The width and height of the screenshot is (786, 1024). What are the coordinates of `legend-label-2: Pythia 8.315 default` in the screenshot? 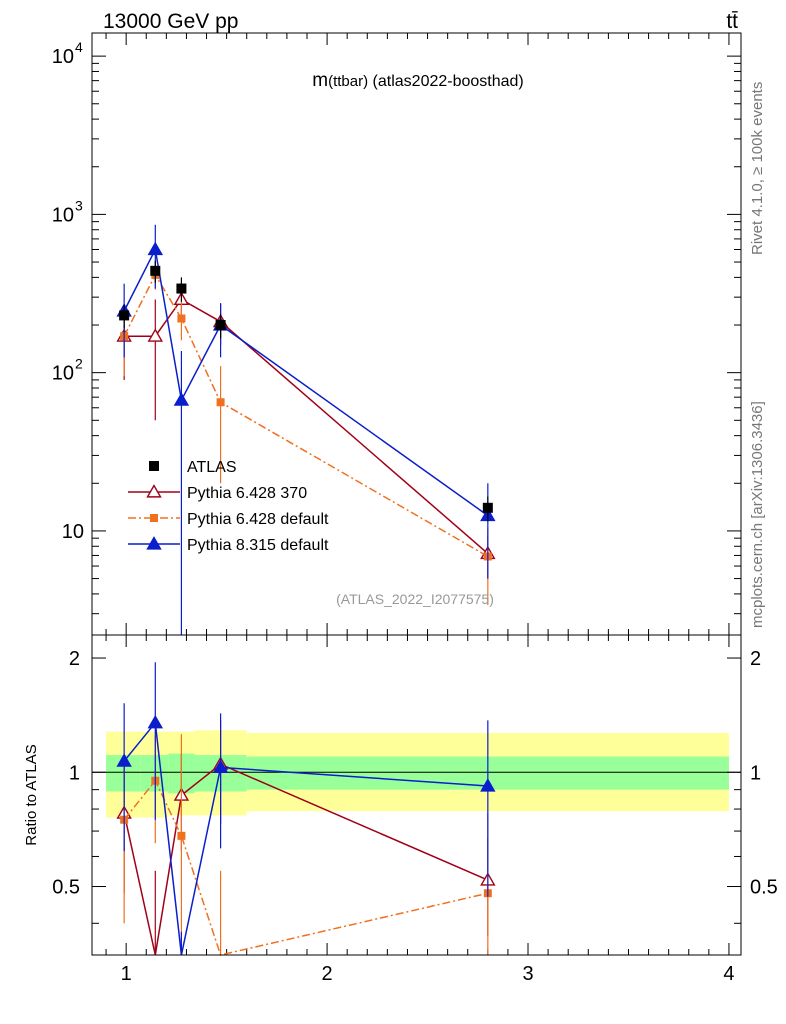 It's located at (258, 545).